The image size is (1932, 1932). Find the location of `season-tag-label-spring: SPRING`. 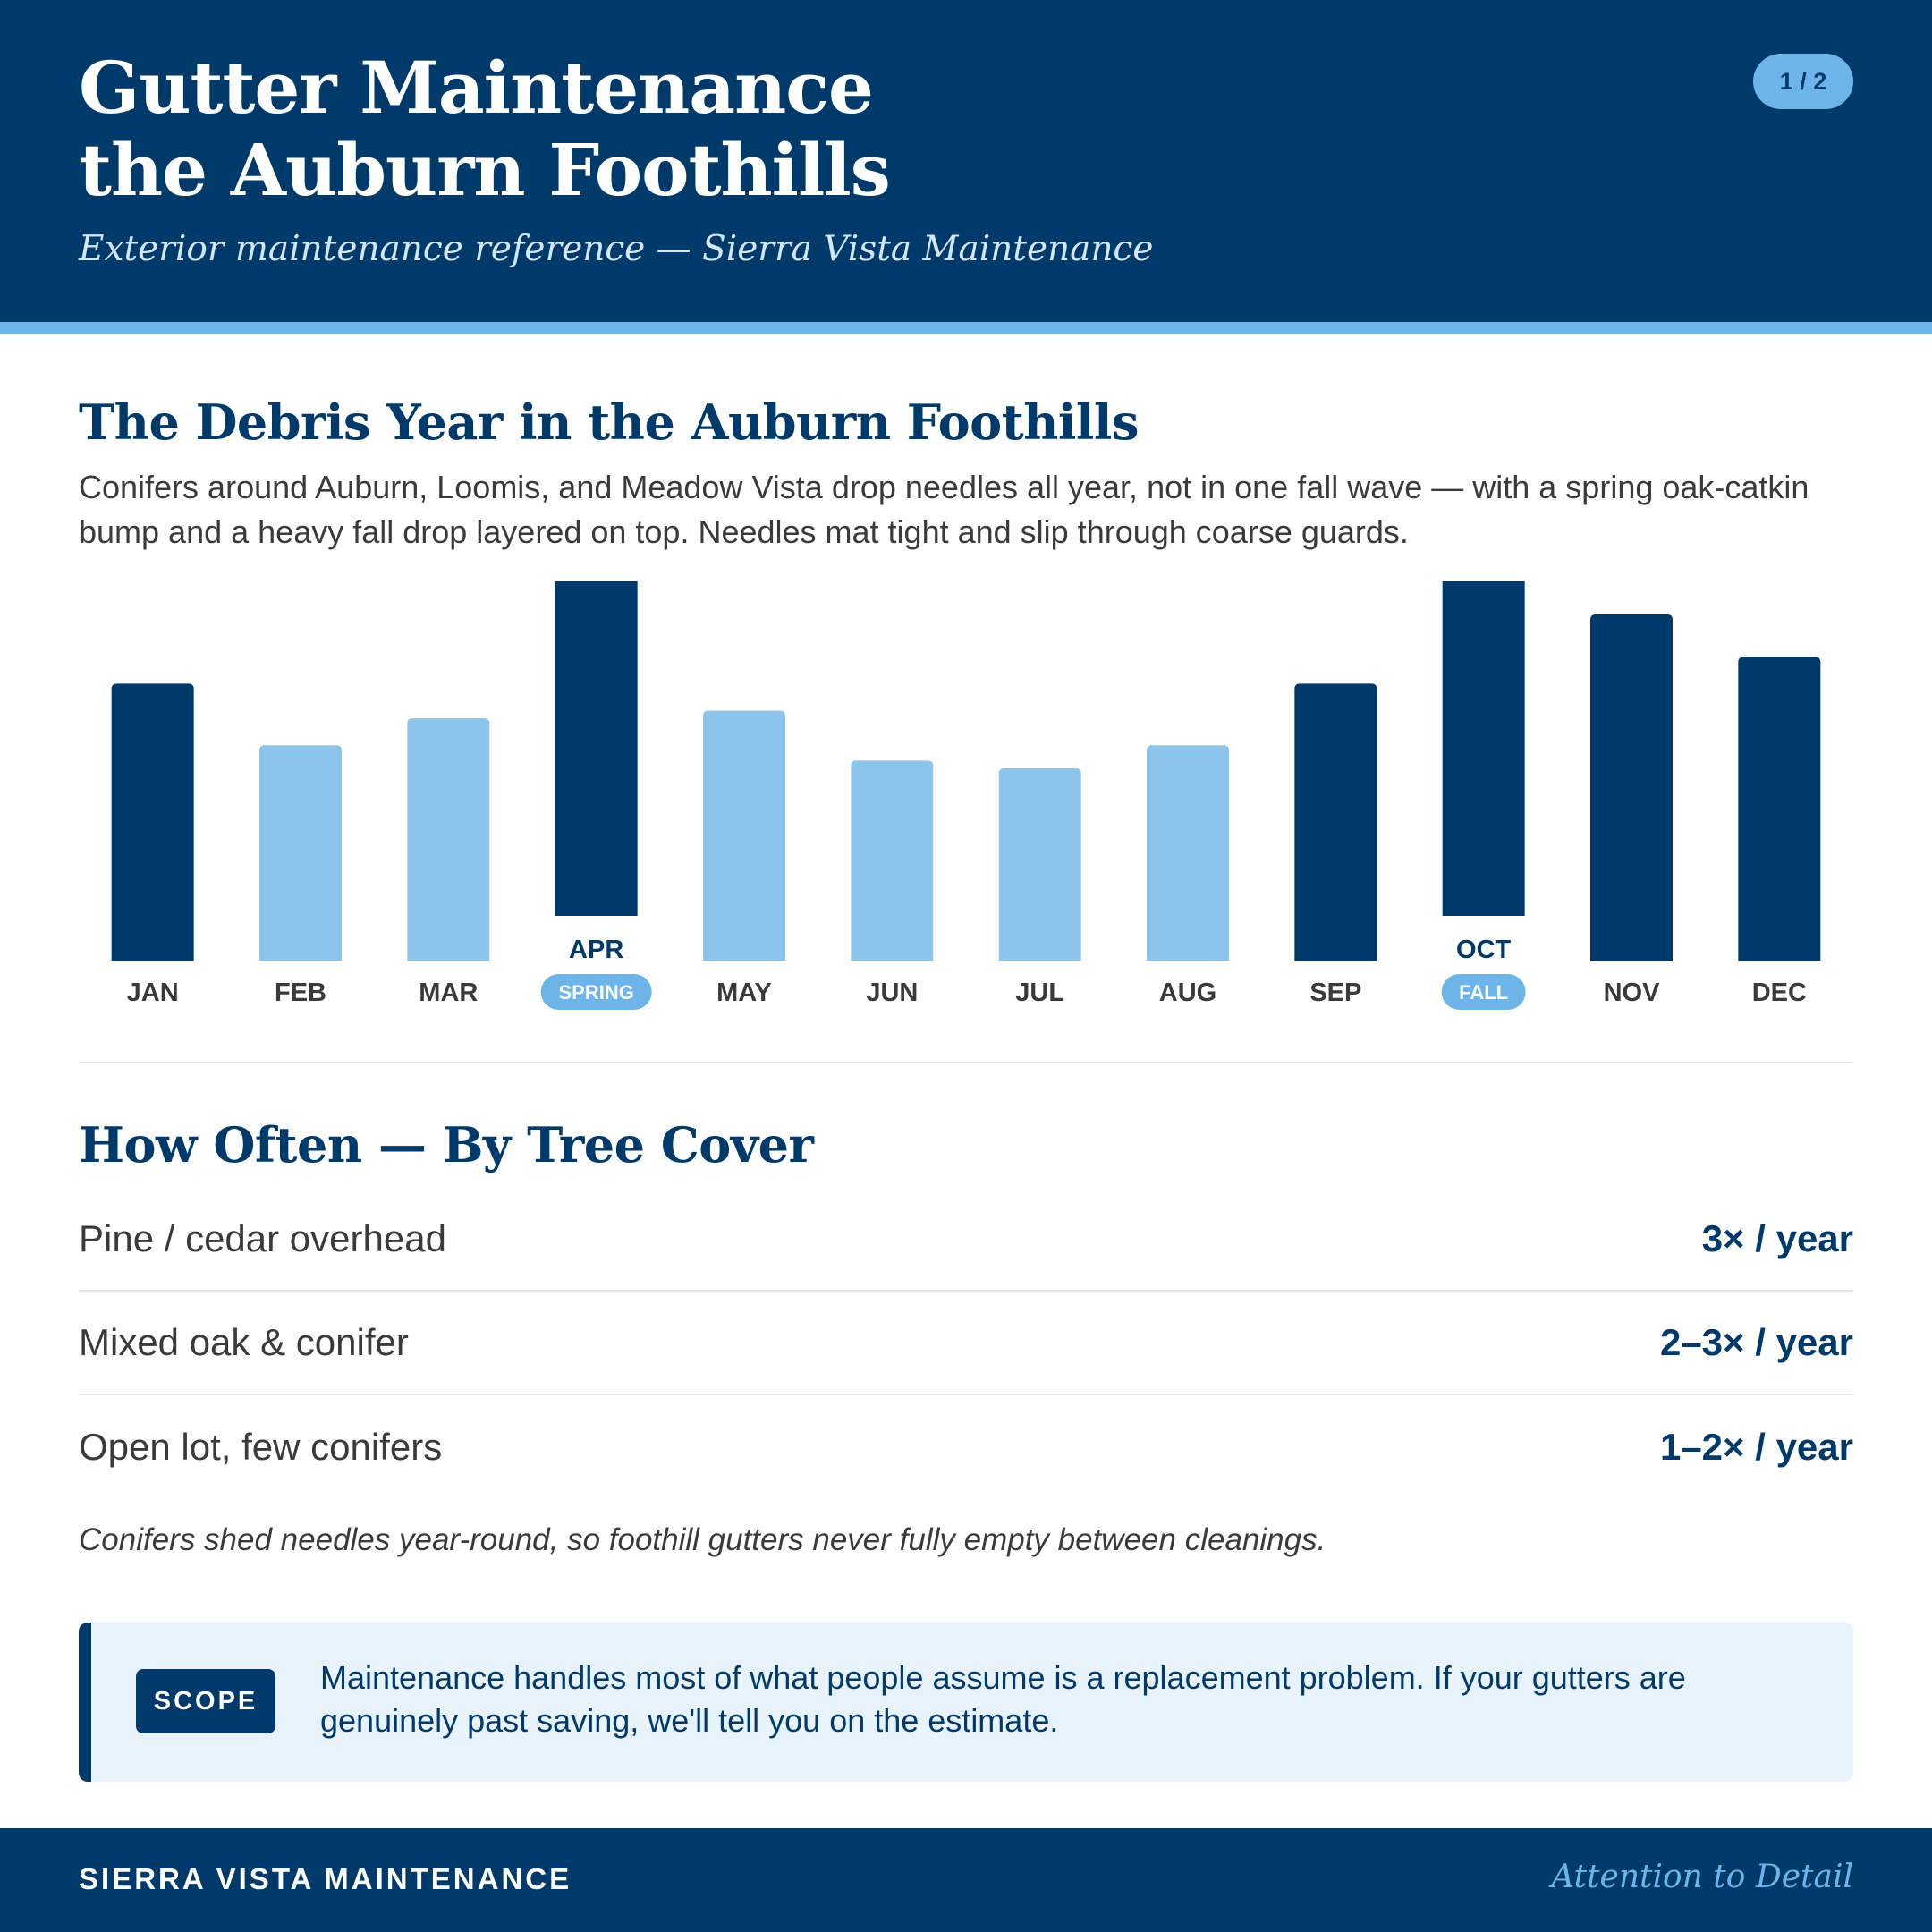

season-tag-label-spring: SPRING is located at coordinates (595, 992).